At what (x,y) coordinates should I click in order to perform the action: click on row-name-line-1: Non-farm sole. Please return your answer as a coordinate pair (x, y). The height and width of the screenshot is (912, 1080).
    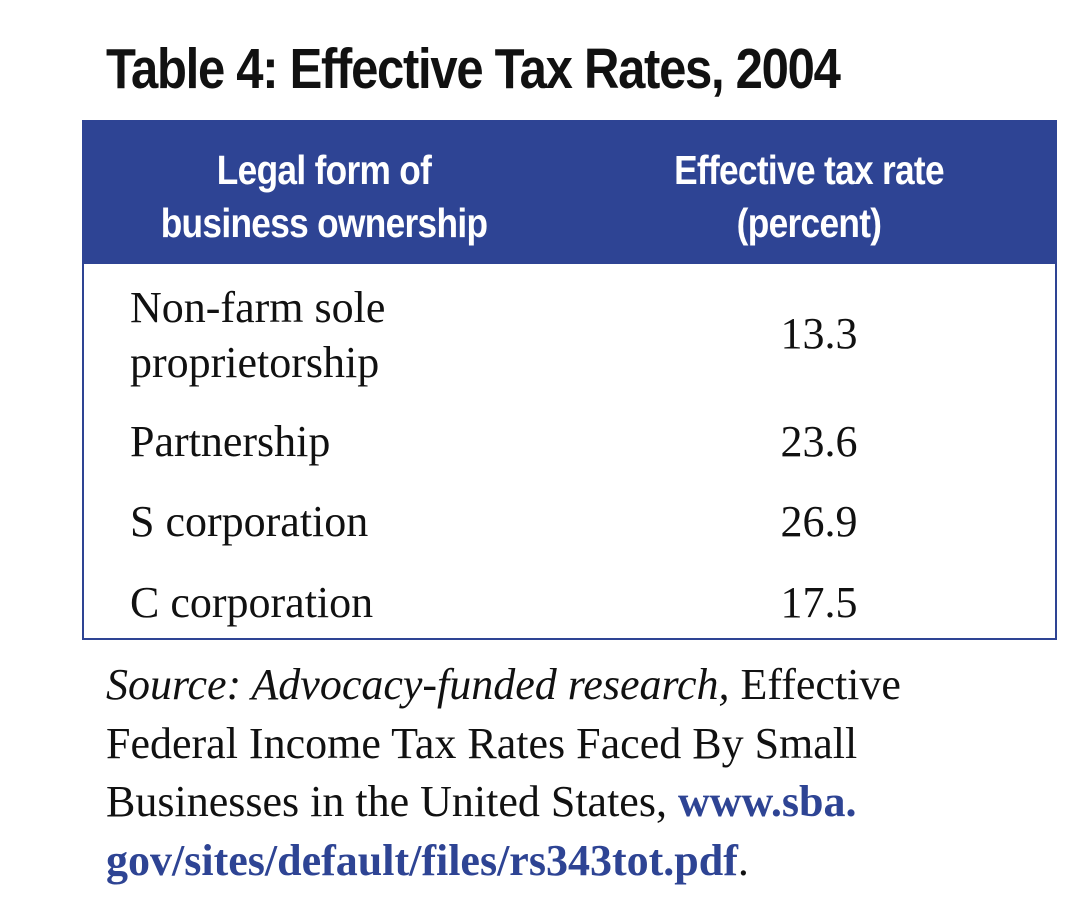
    Looking at the image, I should click on (258, 307).